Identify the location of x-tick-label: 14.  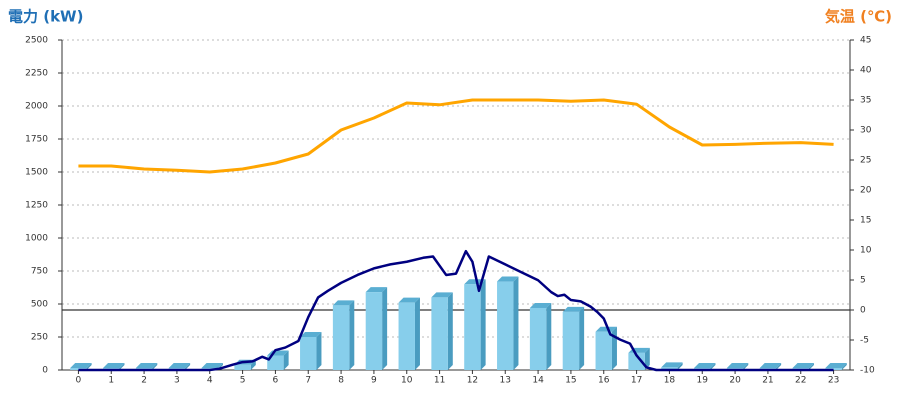
(538, 381).